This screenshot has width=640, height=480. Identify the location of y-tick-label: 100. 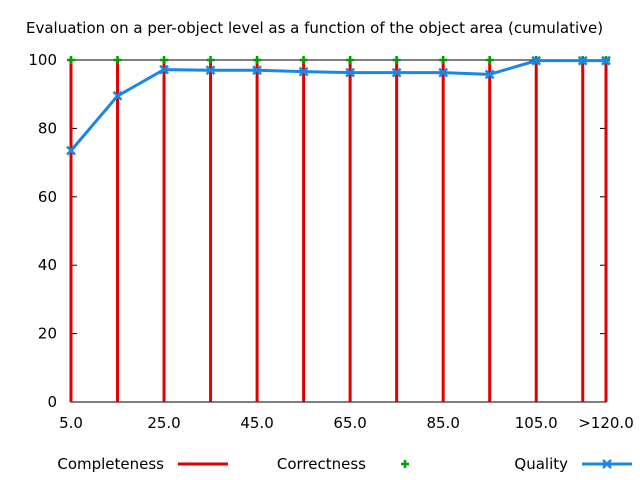
(42, 60).